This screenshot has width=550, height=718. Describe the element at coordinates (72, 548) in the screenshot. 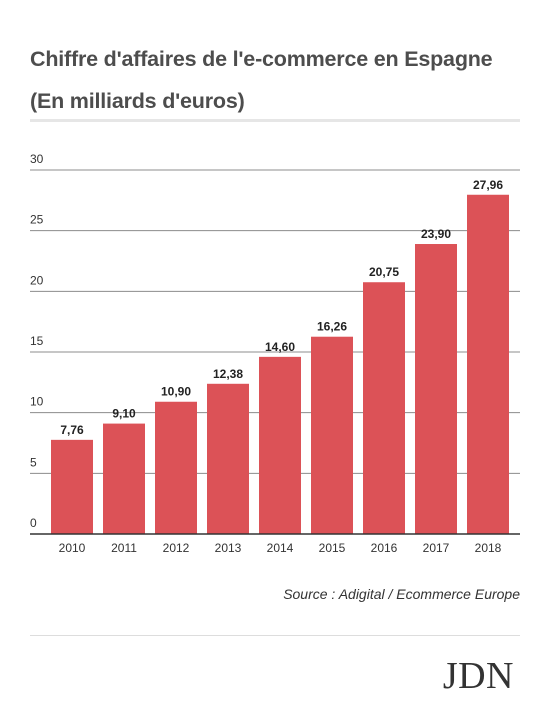

I see `x-tick-label: 2010` at that location.